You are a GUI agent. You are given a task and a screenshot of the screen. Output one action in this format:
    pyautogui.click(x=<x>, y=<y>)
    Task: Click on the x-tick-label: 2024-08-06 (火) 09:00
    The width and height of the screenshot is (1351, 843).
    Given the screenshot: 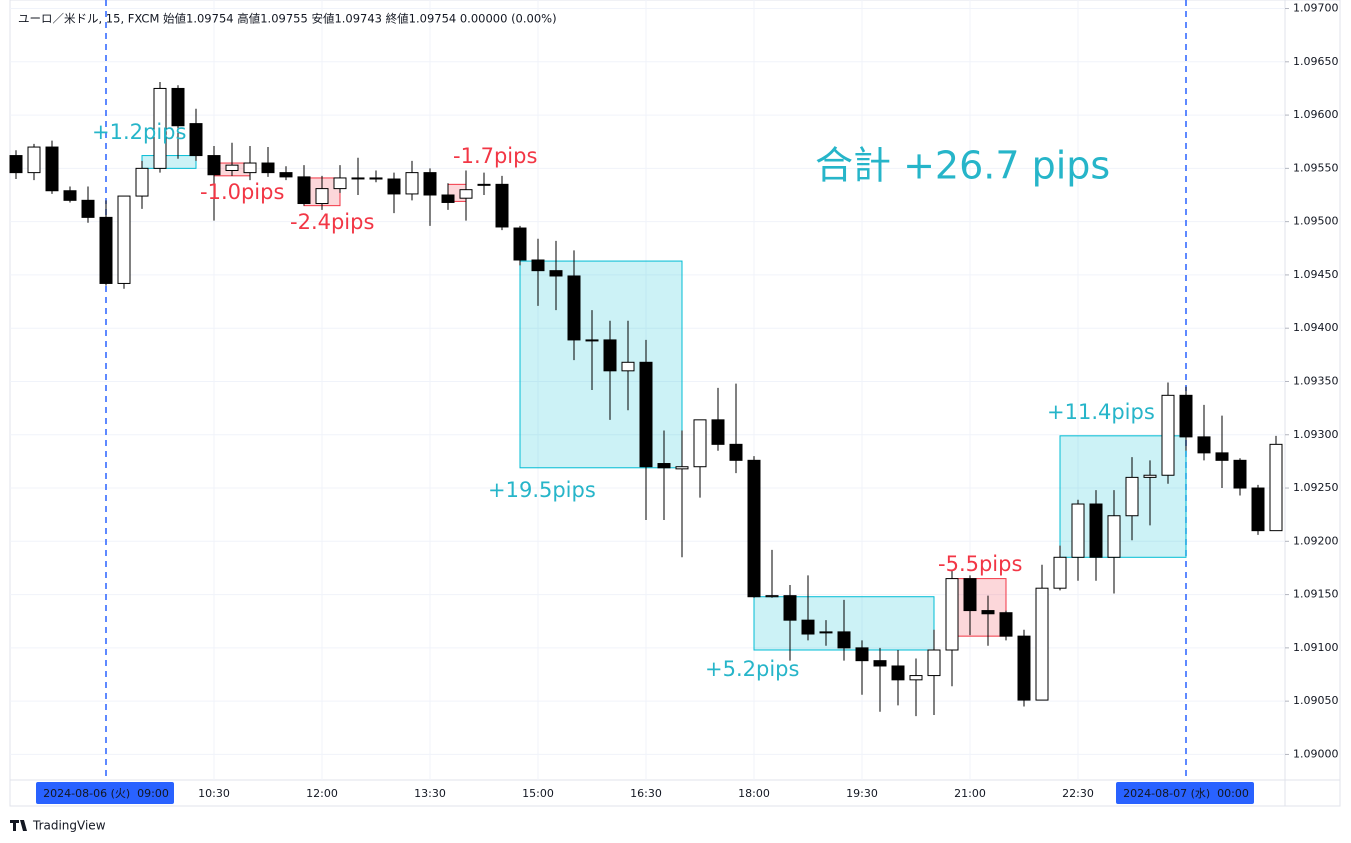 What is the action you would take?
    pyautogui.click(x=106, y=793)
    